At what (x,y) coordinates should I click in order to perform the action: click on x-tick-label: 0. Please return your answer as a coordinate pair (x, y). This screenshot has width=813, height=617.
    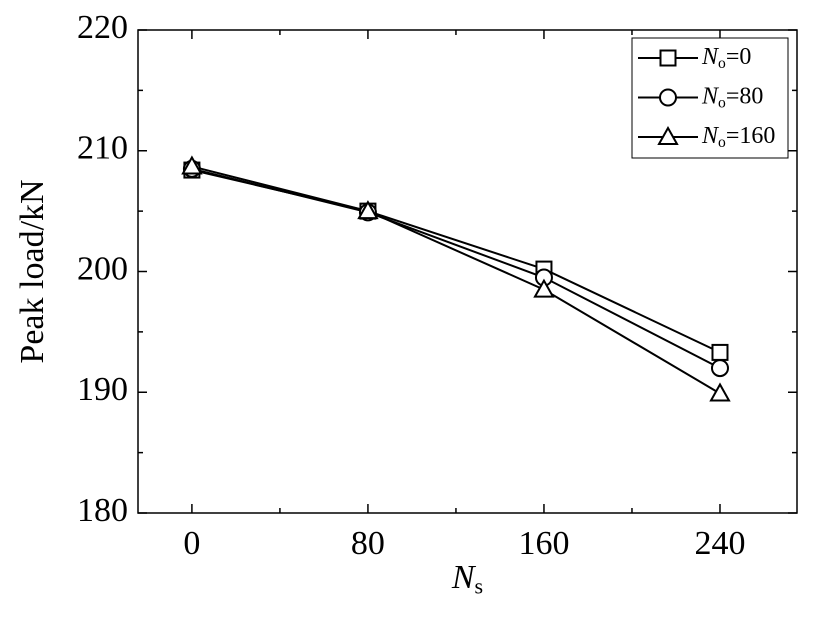
    Looking at the image, I should click on (191, 543).